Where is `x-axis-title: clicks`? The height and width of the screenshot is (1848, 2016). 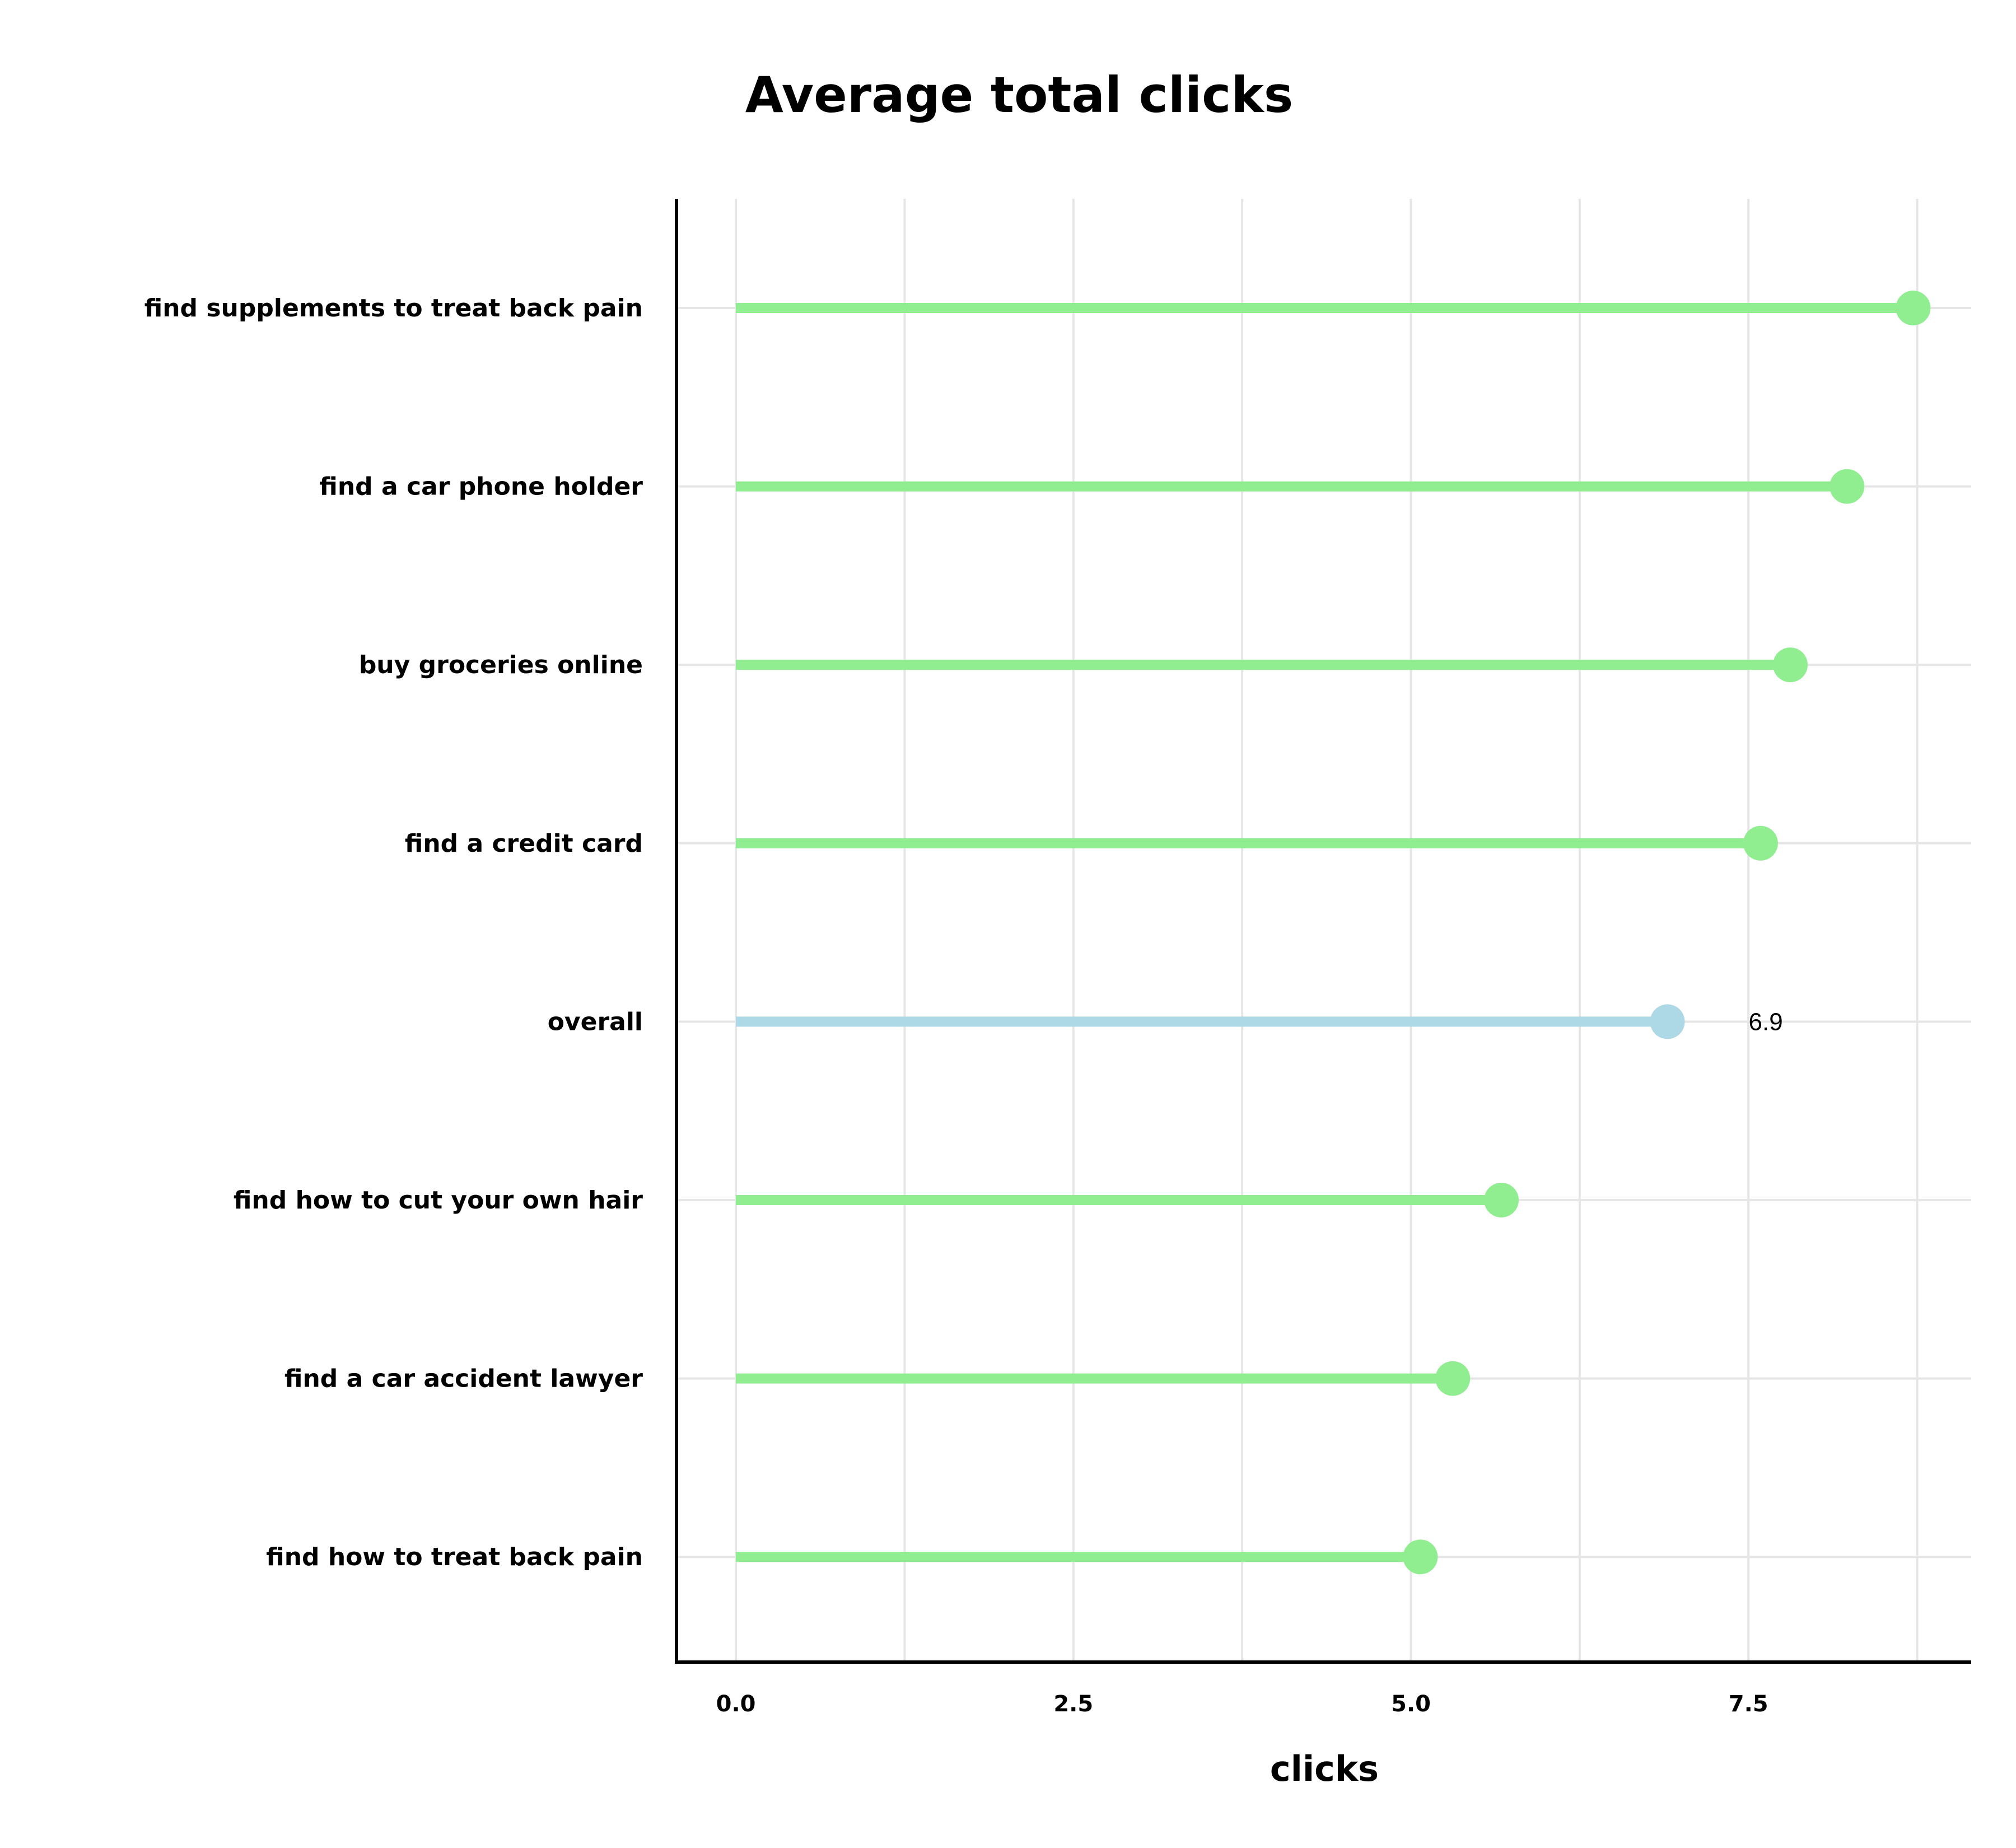 x-axis-title: clicks is located at coordinates (1325, 1769).